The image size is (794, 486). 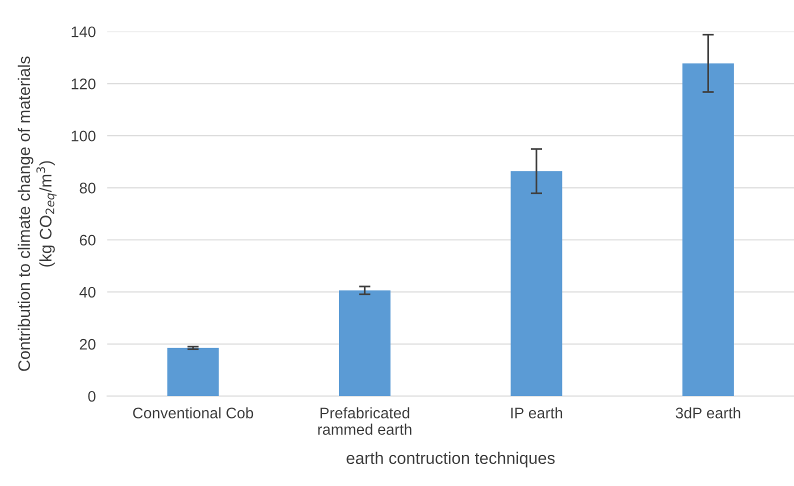 I want to click on x-tick-label: Prefabricated rammed earth, so click(x=365, y=421).